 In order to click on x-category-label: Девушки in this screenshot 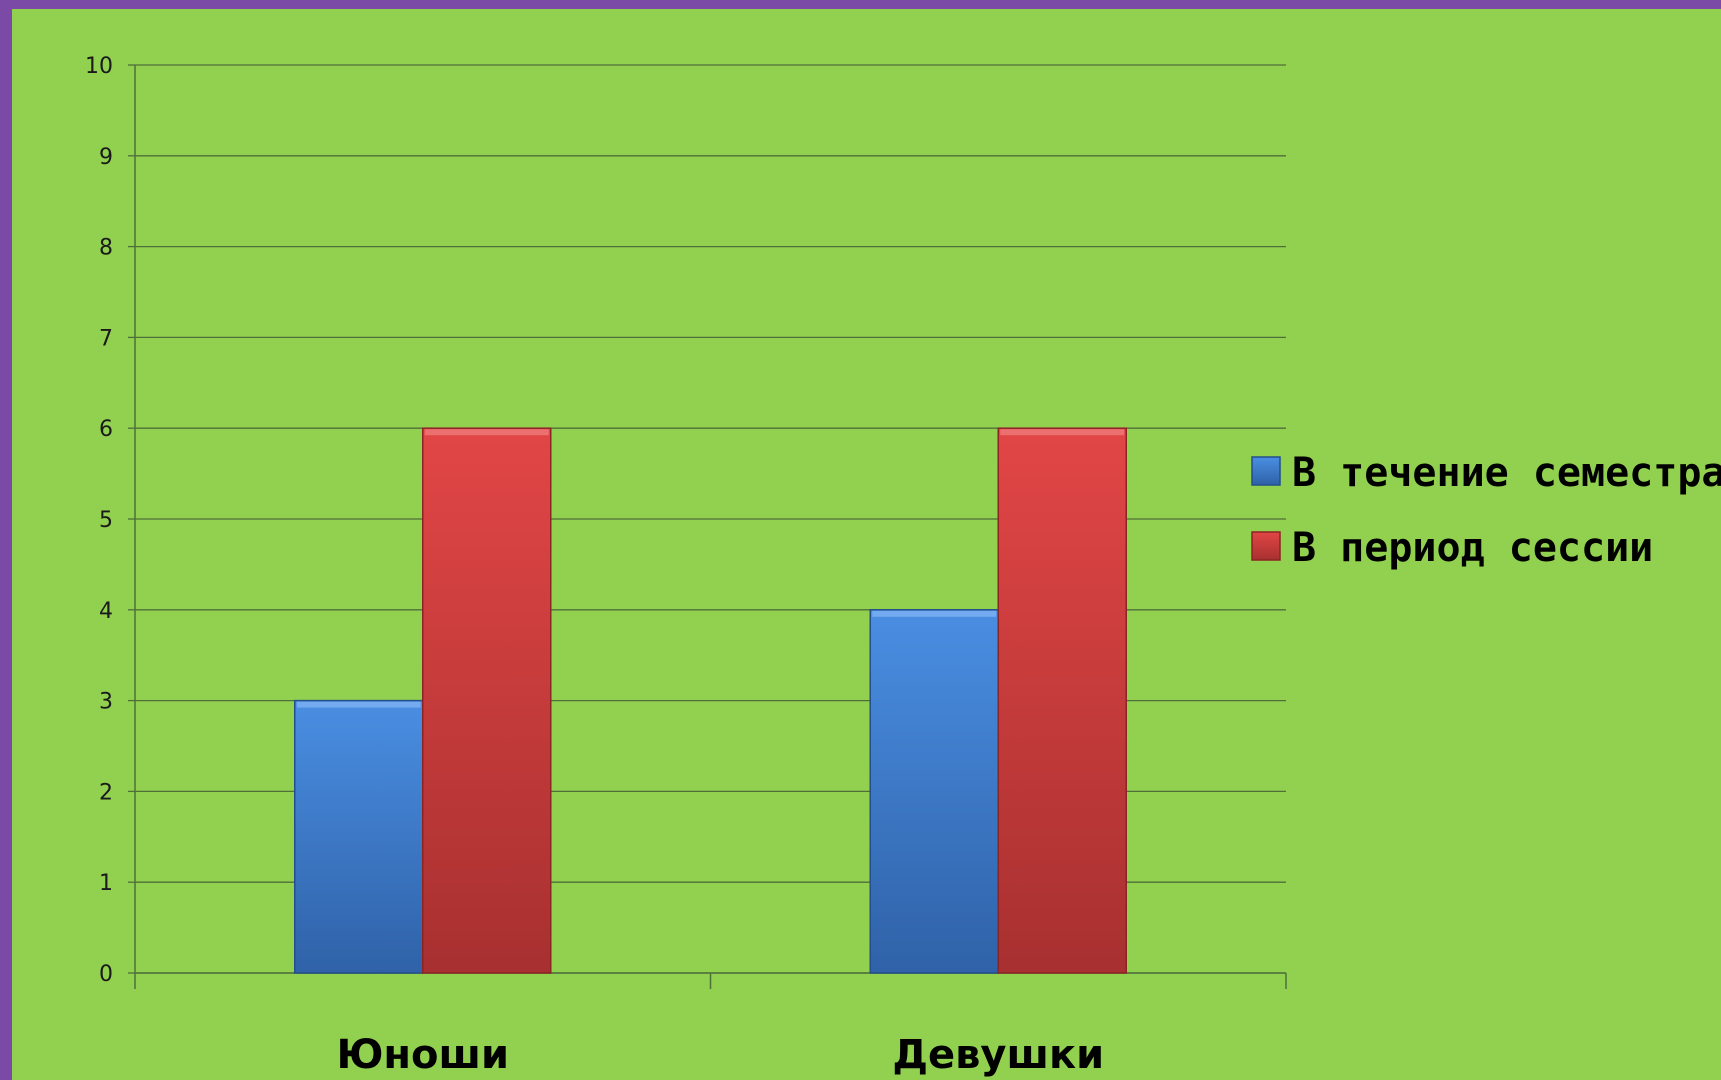, I will do `click(998, 1055)`.